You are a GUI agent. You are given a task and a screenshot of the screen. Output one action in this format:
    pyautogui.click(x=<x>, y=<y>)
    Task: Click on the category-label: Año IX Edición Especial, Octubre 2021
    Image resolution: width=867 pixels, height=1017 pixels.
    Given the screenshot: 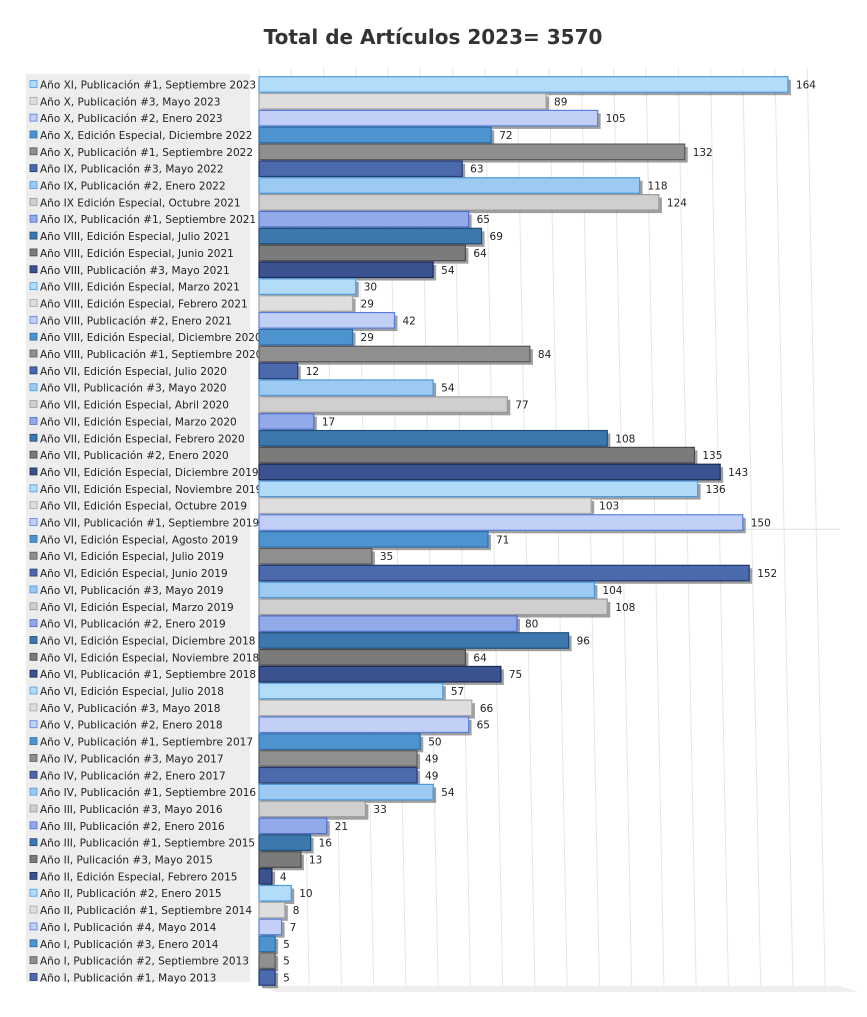 What is the action you would take?
    pyautogui.click(x=140, y=203)
    